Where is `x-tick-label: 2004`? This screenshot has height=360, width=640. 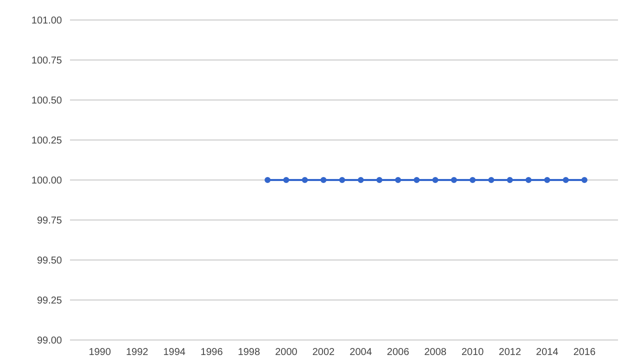
x-tick-label: 2004 is located at coordinates (361, 352).